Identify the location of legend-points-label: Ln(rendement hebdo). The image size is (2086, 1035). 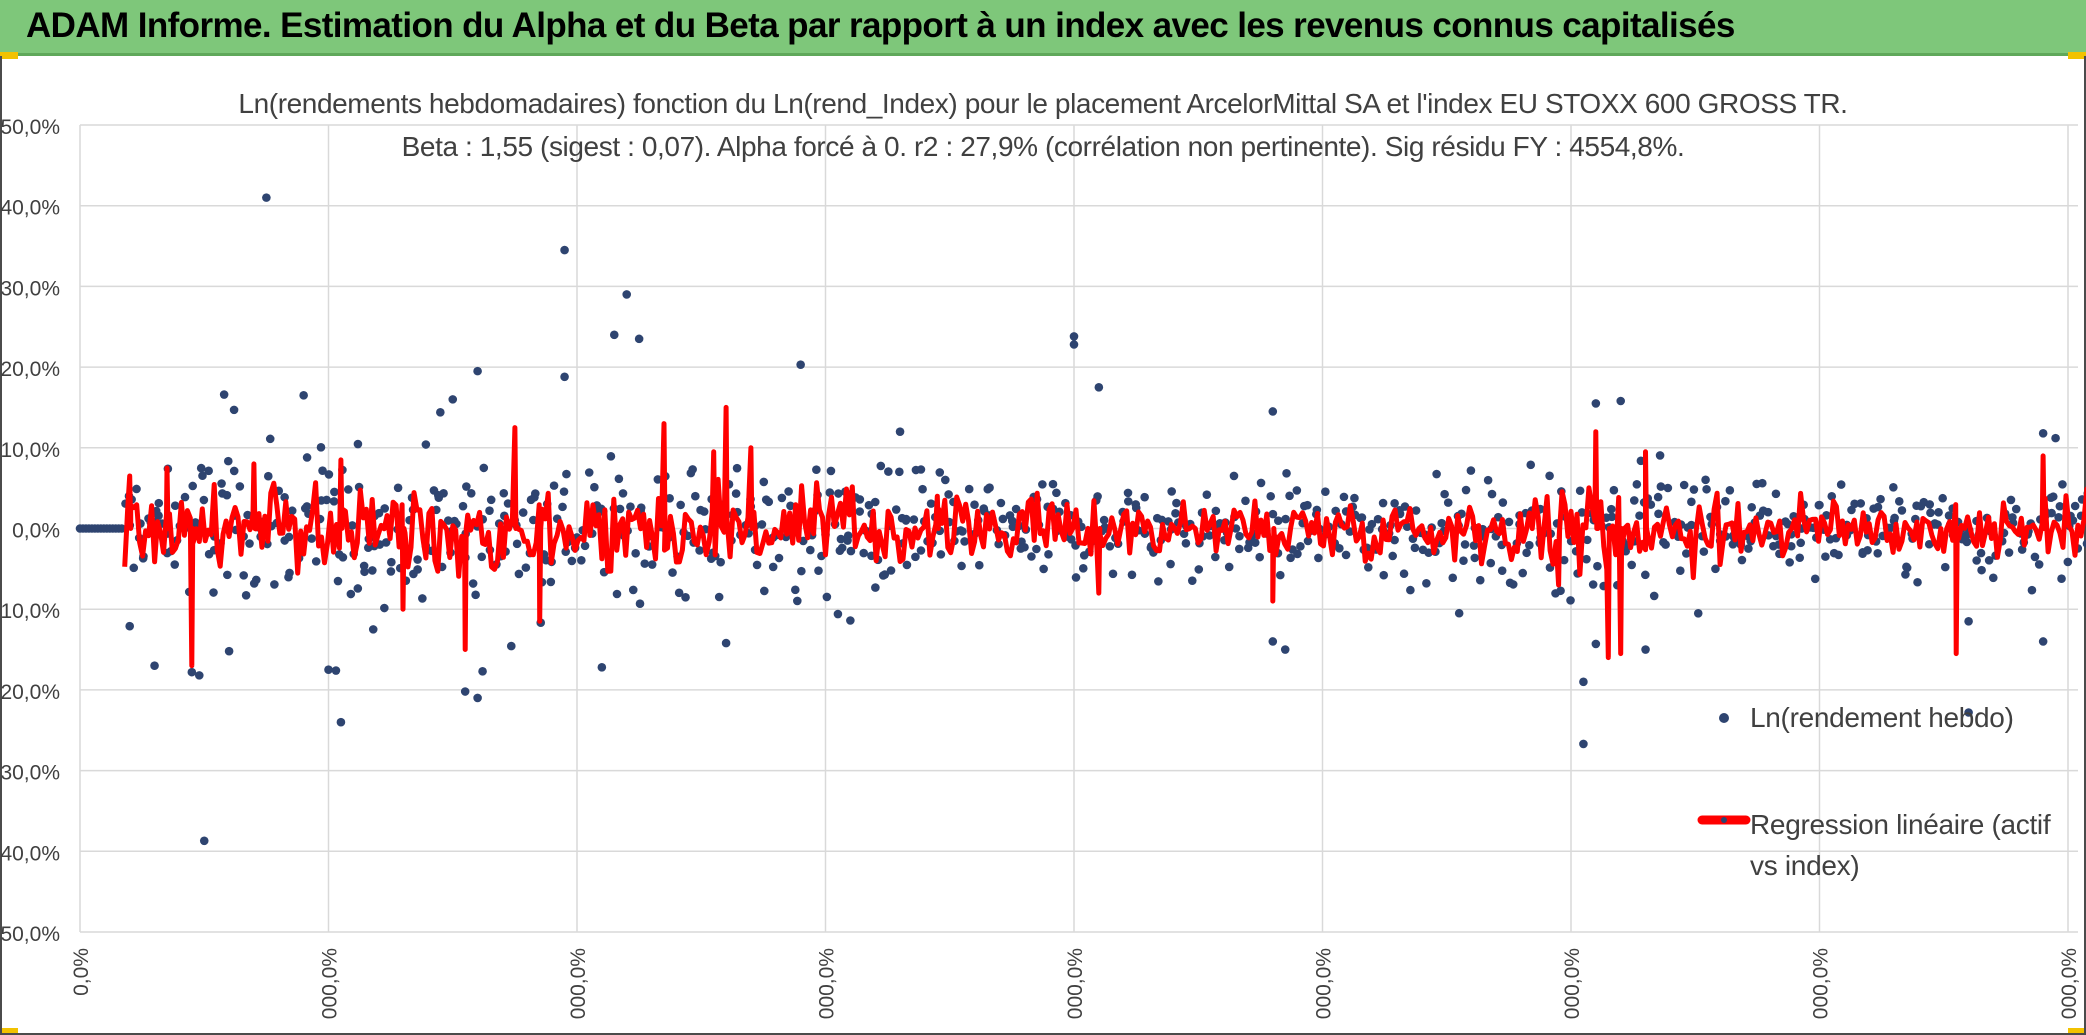
(1882, 717).